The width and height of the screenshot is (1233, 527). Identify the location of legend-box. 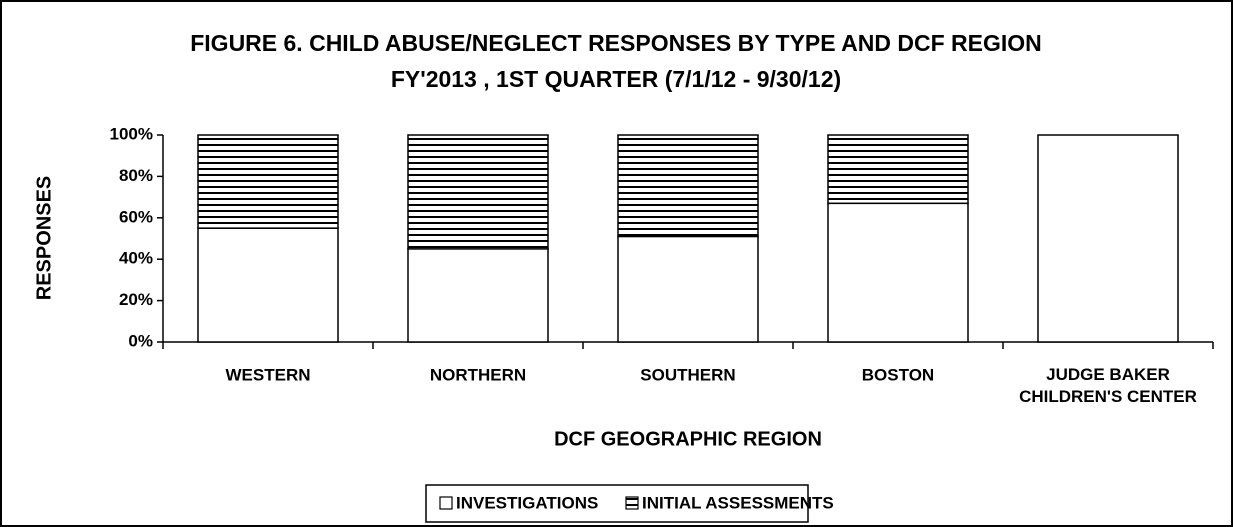
(617, 503).